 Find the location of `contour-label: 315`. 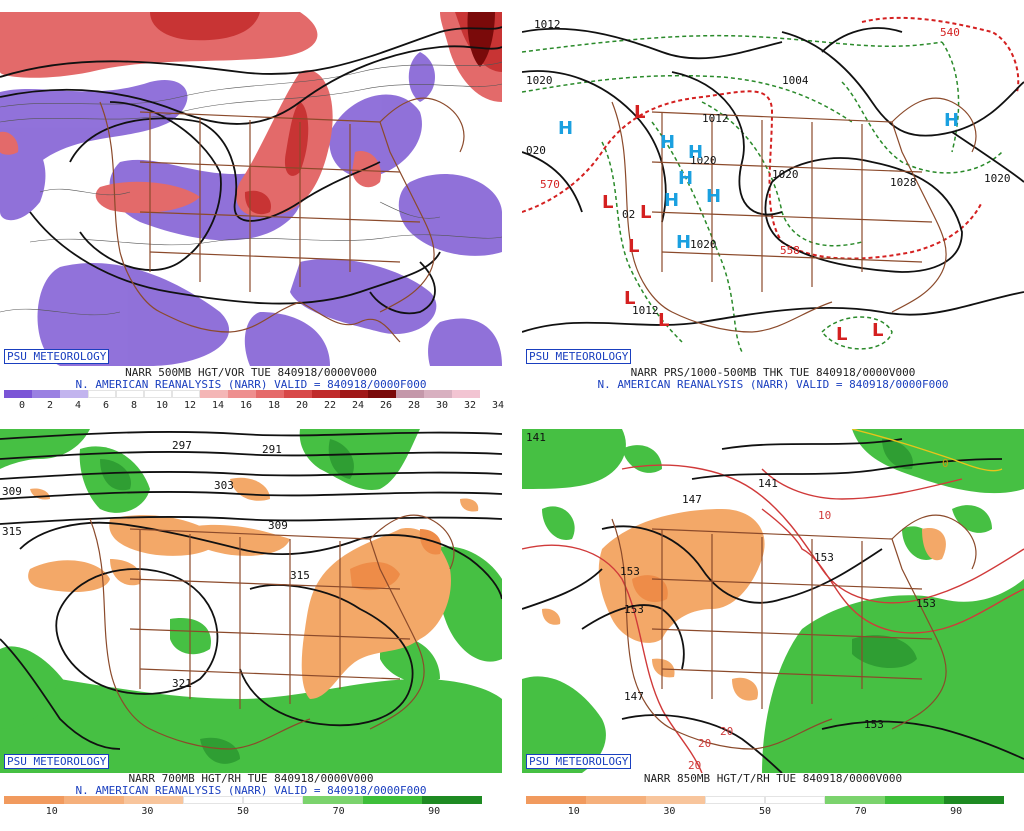

contour-label: 315 is located at coordinates (300, 575).